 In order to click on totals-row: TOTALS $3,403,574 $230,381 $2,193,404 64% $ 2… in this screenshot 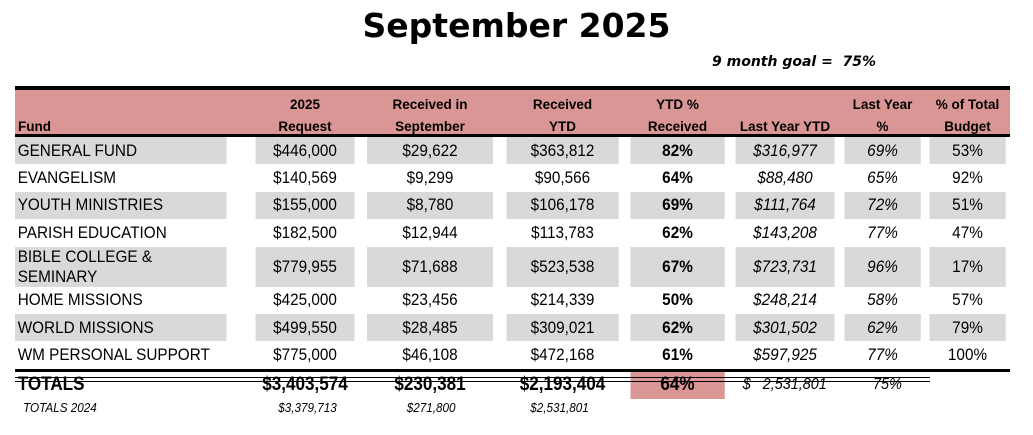, I will do `click(512, 383)`.